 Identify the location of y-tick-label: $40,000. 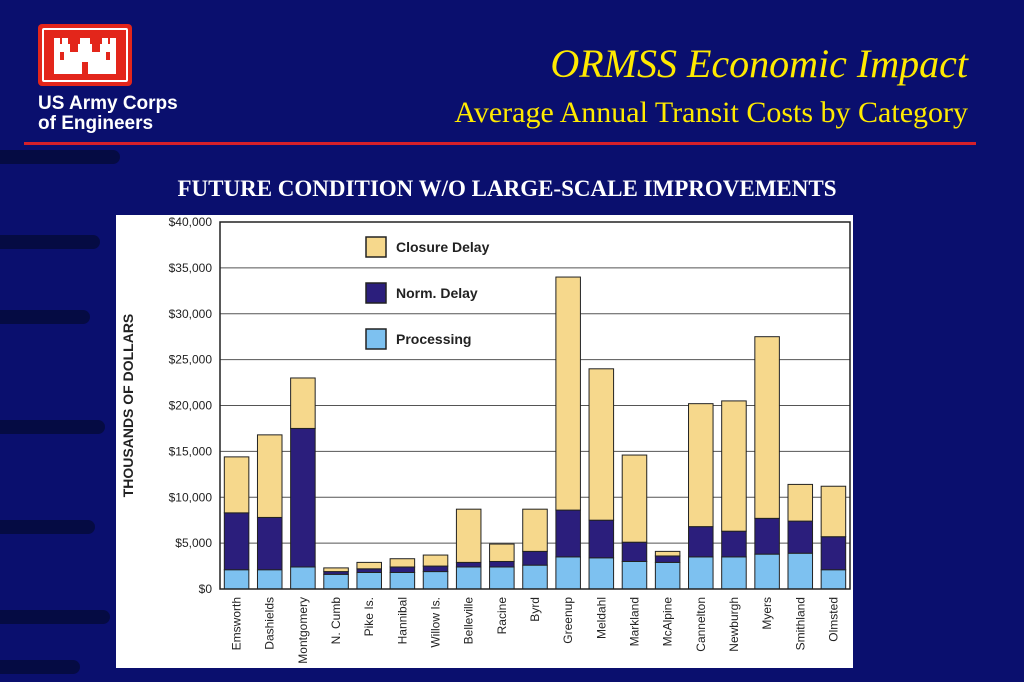
(191, 222).